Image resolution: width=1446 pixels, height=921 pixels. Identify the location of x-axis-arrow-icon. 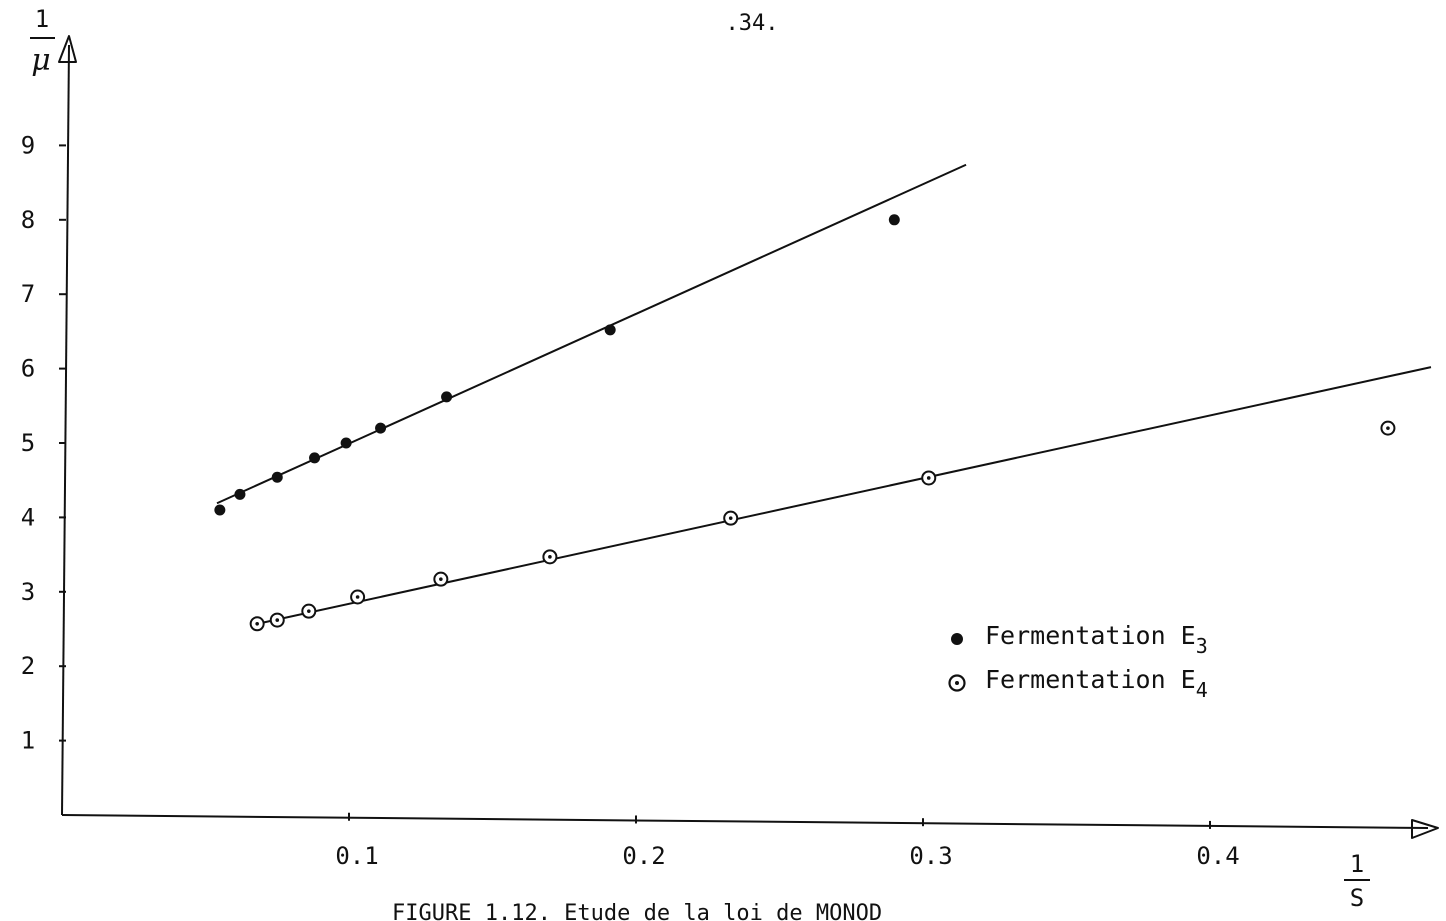
(1425, 829).